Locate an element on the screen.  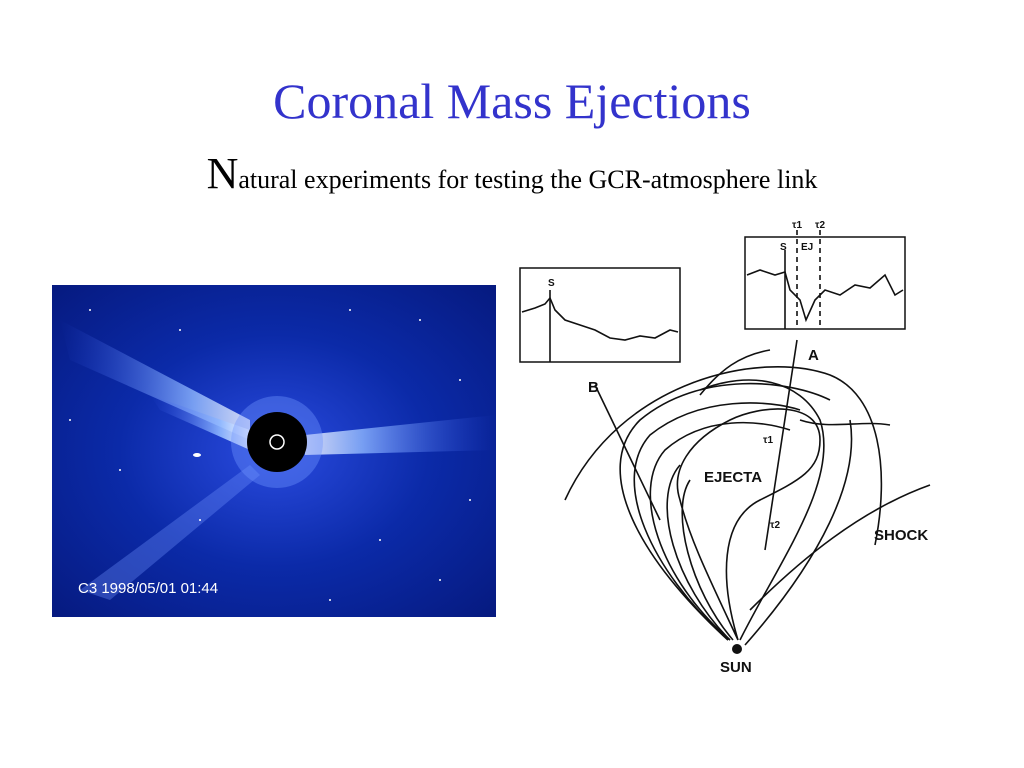
label: A is located at coordinates (813, 355).